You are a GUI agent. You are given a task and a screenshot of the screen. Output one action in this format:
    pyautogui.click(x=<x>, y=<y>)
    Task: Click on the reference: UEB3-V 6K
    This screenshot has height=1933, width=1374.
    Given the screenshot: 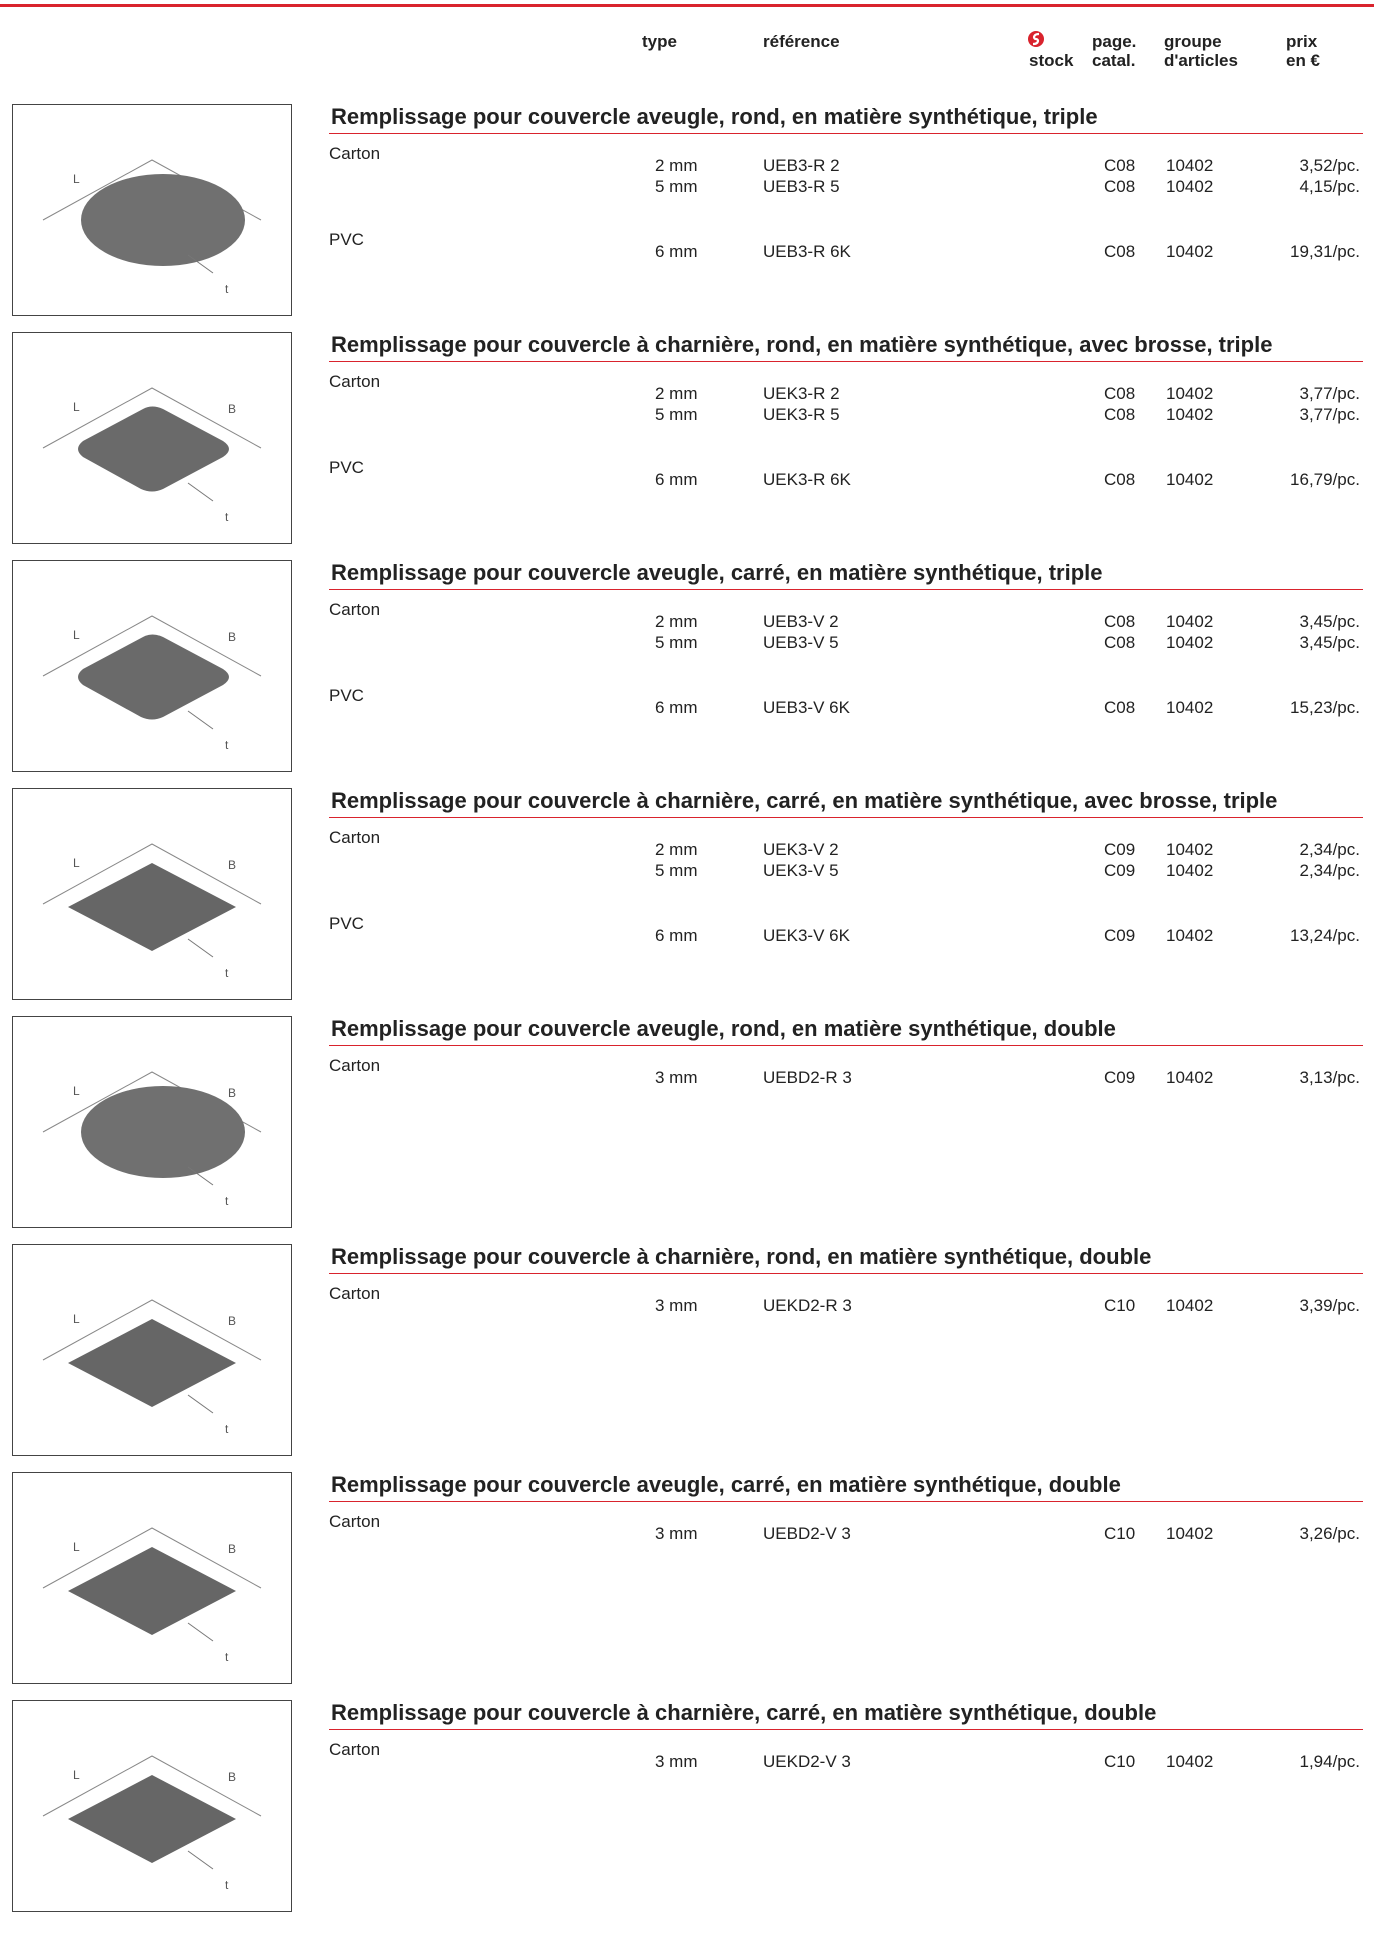 What is the action you would take?
    pyautogui.click(x=806, y=707)
    